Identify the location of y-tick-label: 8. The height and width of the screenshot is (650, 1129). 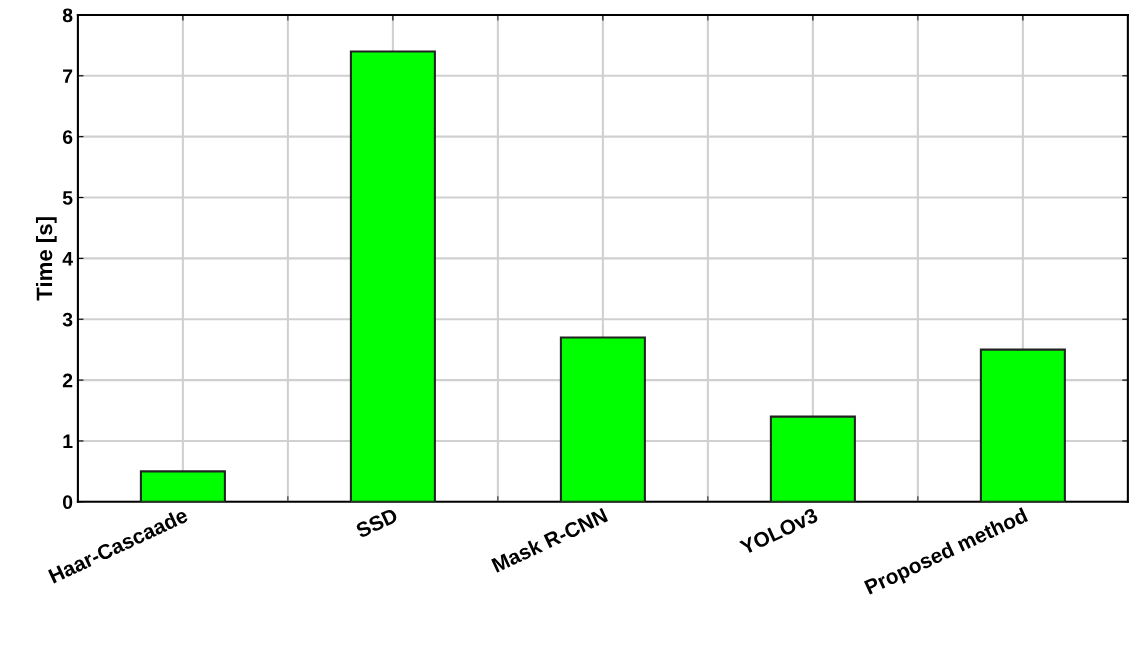
(67, 15).